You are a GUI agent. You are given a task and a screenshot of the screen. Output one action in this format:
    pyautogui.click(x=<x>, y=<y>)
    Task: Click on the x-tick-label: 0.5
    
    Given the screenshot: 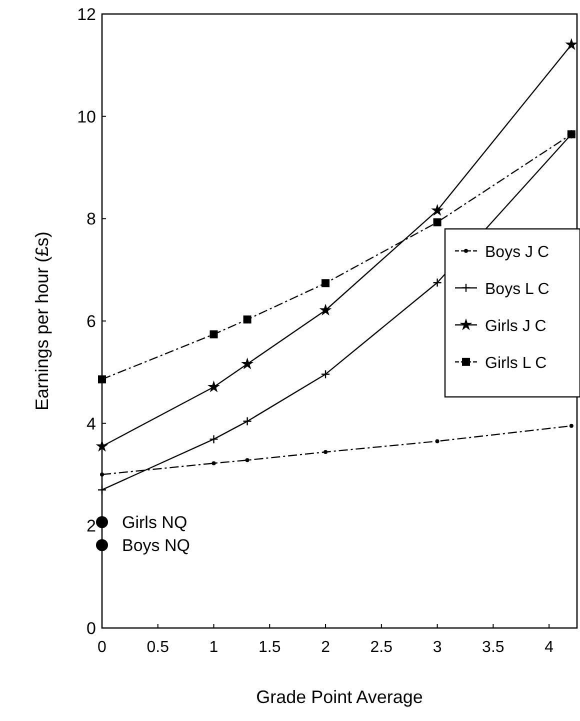 What is the action you would take?
    pyautogui.click(x=158, y=647)
    